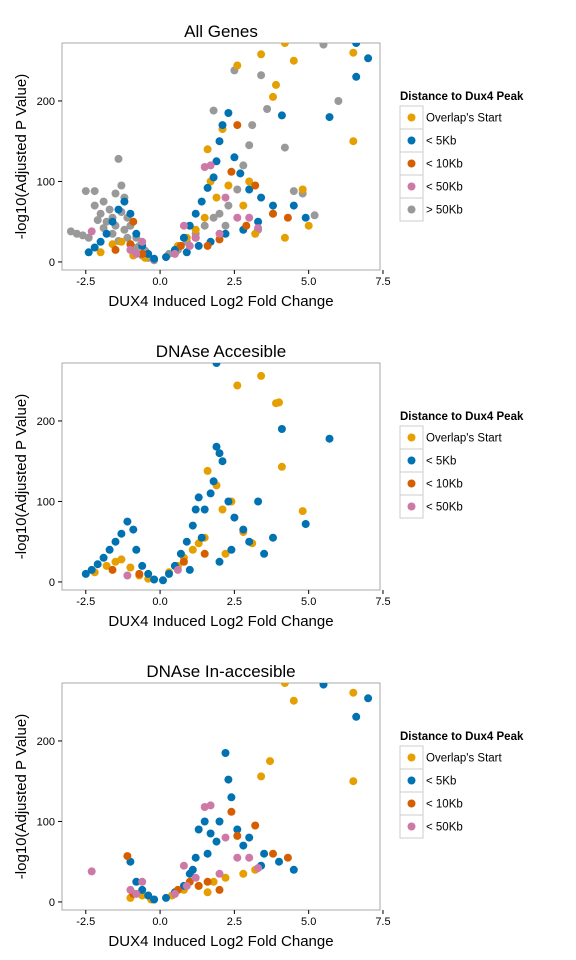 The height and width of the screenshot is (960, 576). I want to click on chart-title: DNAse Accesible, so click(221, 351).